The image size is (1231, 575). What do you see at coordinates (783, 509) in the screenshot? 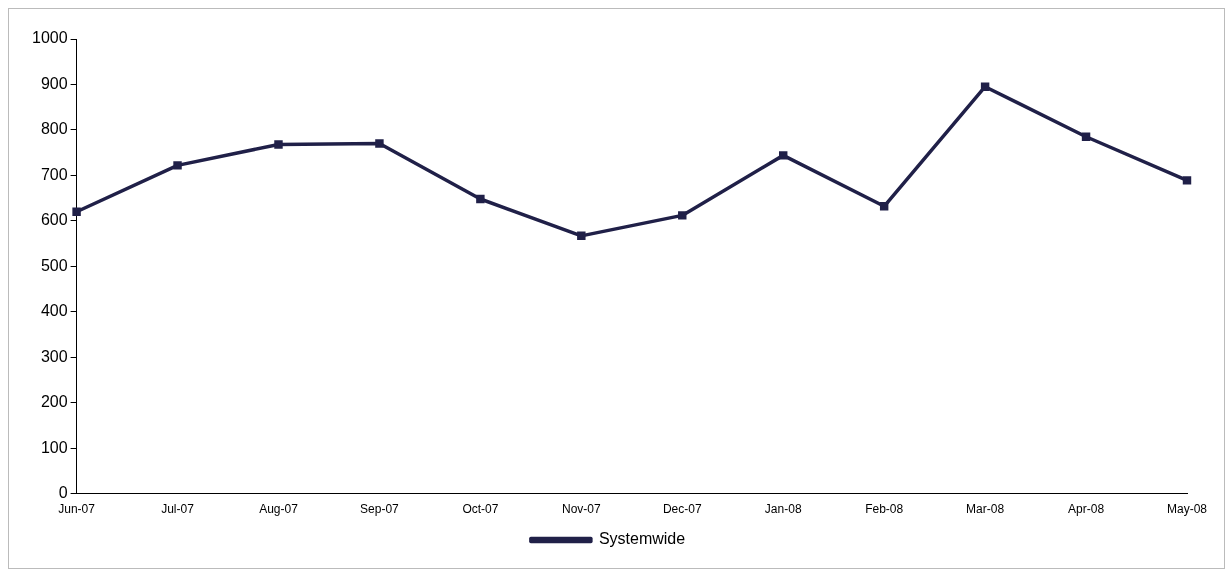
I see `x-tick-label: Jan-08` at bounding box center [783, 509].